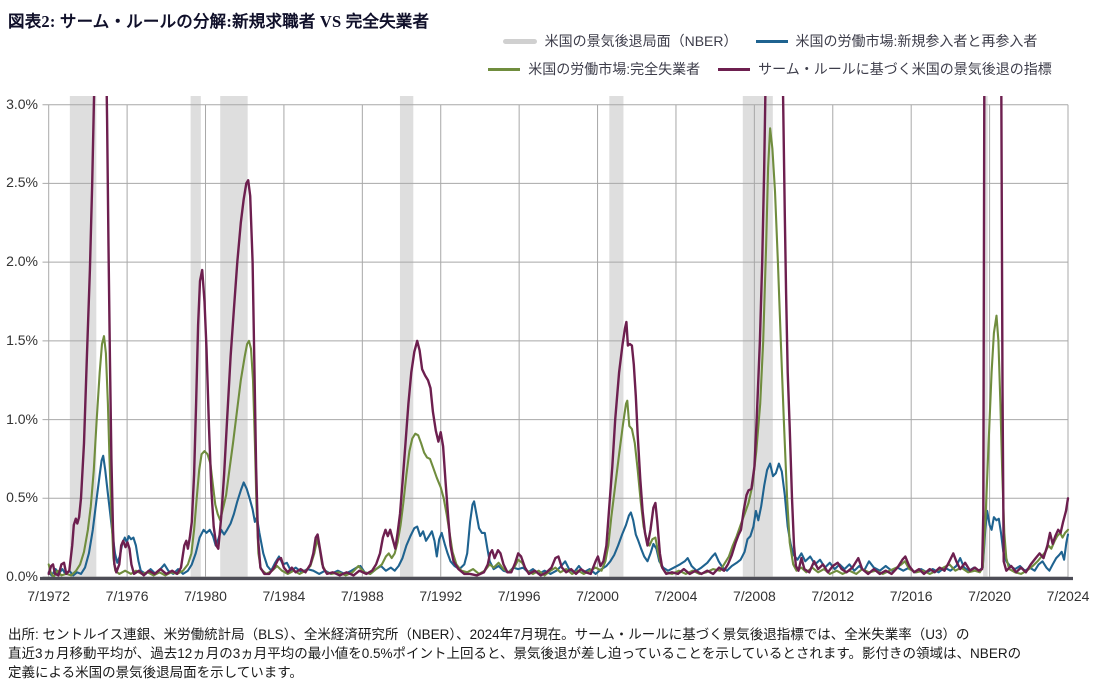 This screenshot has width=1100, height=690. I want to click on job-losers-line-swatch-icon, so click(504, 69).